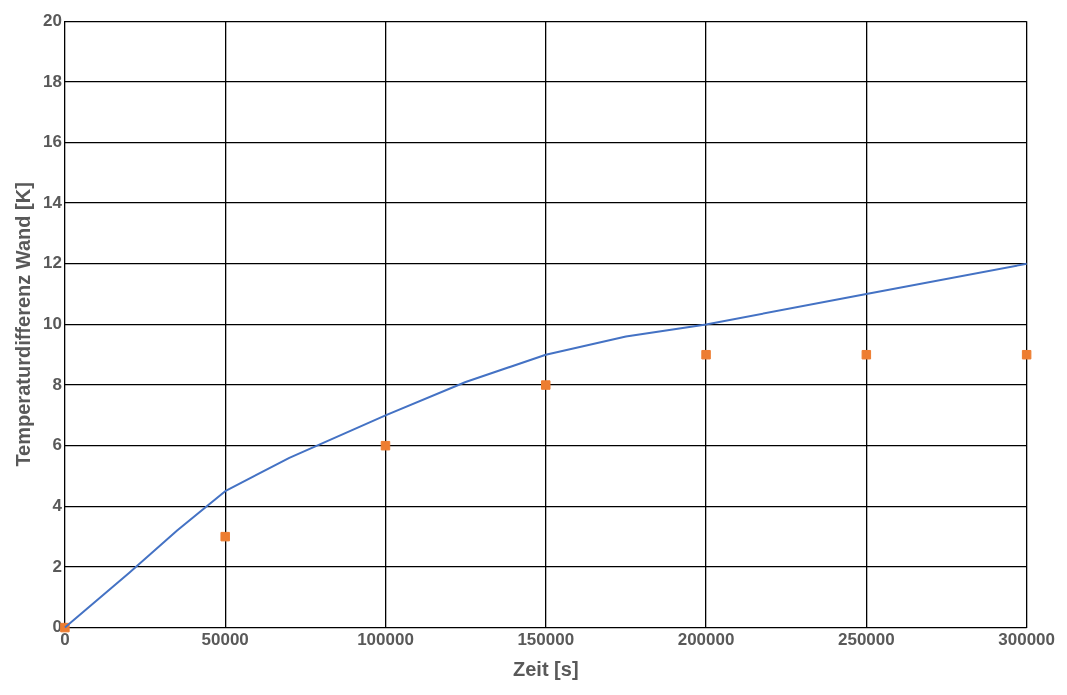 The height and width of the screenshot is (695, 1067). What do you see at coordinates (57, 506) in the screenshot?
I see `y-tick-label: 4` at bounding box center [57, 506].